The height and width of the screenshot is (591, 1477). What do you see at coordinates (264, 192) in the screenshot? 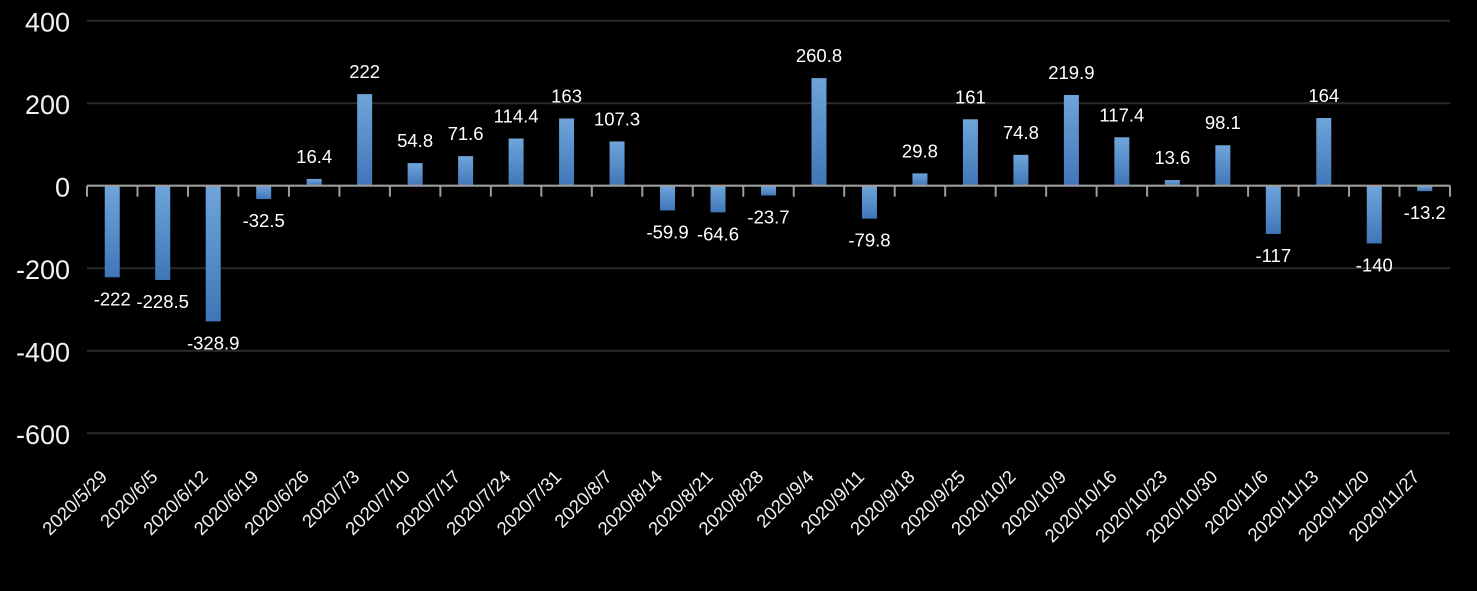
I see `bar-2020/6/19` at bounding box center [264, 192].